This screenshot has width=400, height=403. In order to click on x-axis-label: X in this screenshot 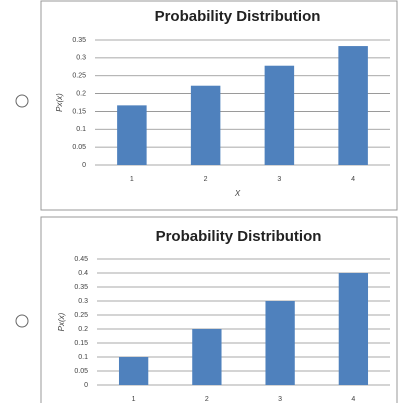, I will do `click(237, 193)`.